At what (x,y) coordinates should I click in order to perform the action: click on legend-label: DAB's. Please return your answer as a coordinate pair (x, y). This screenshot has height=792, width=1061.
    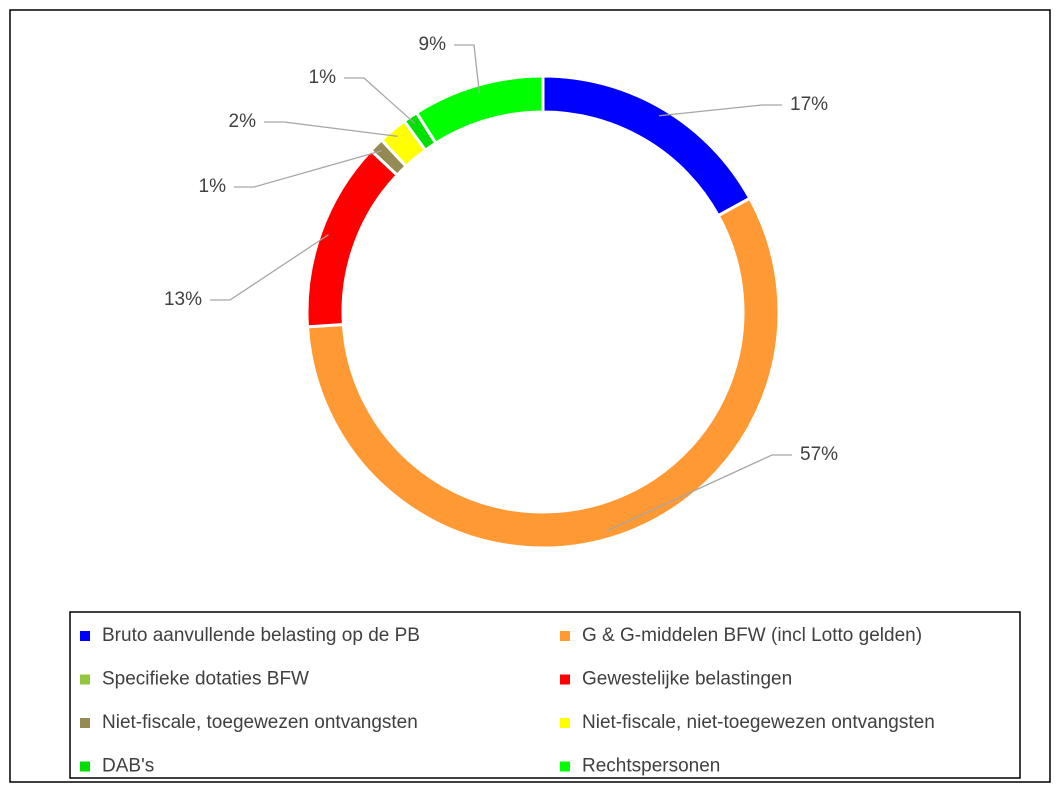
    Looking at the image, I should click on (128, 766).